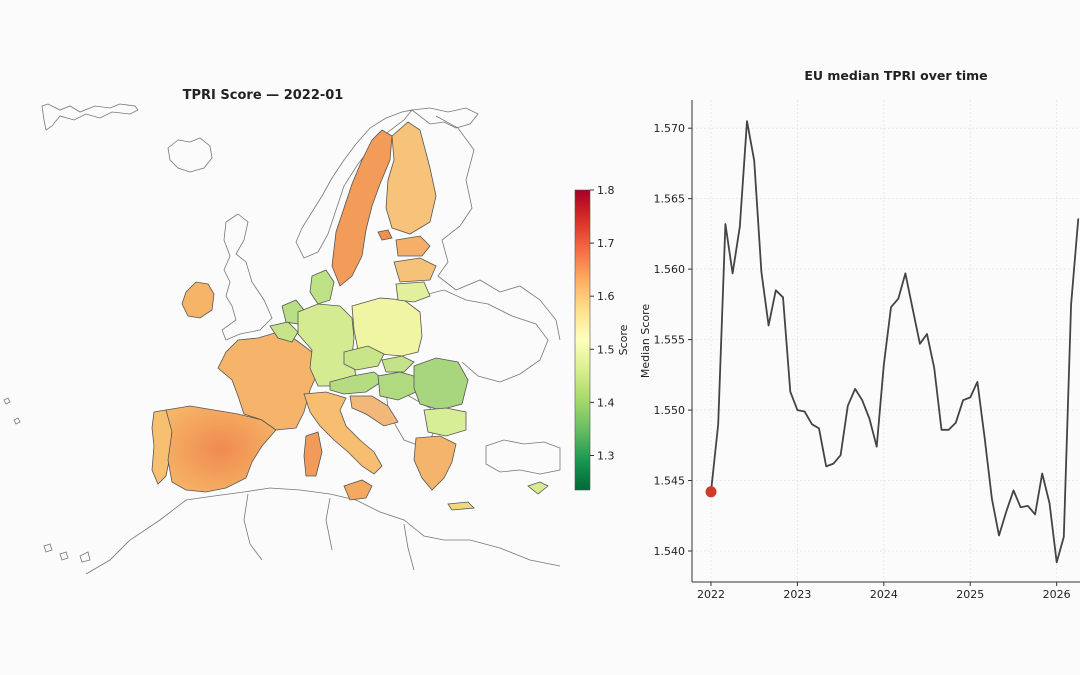 This screenshot has height=675, width=1080. What do you see at coordinates (343, 433) in the screenshot?
I see `italy-region` at bounding box center [343, 433].